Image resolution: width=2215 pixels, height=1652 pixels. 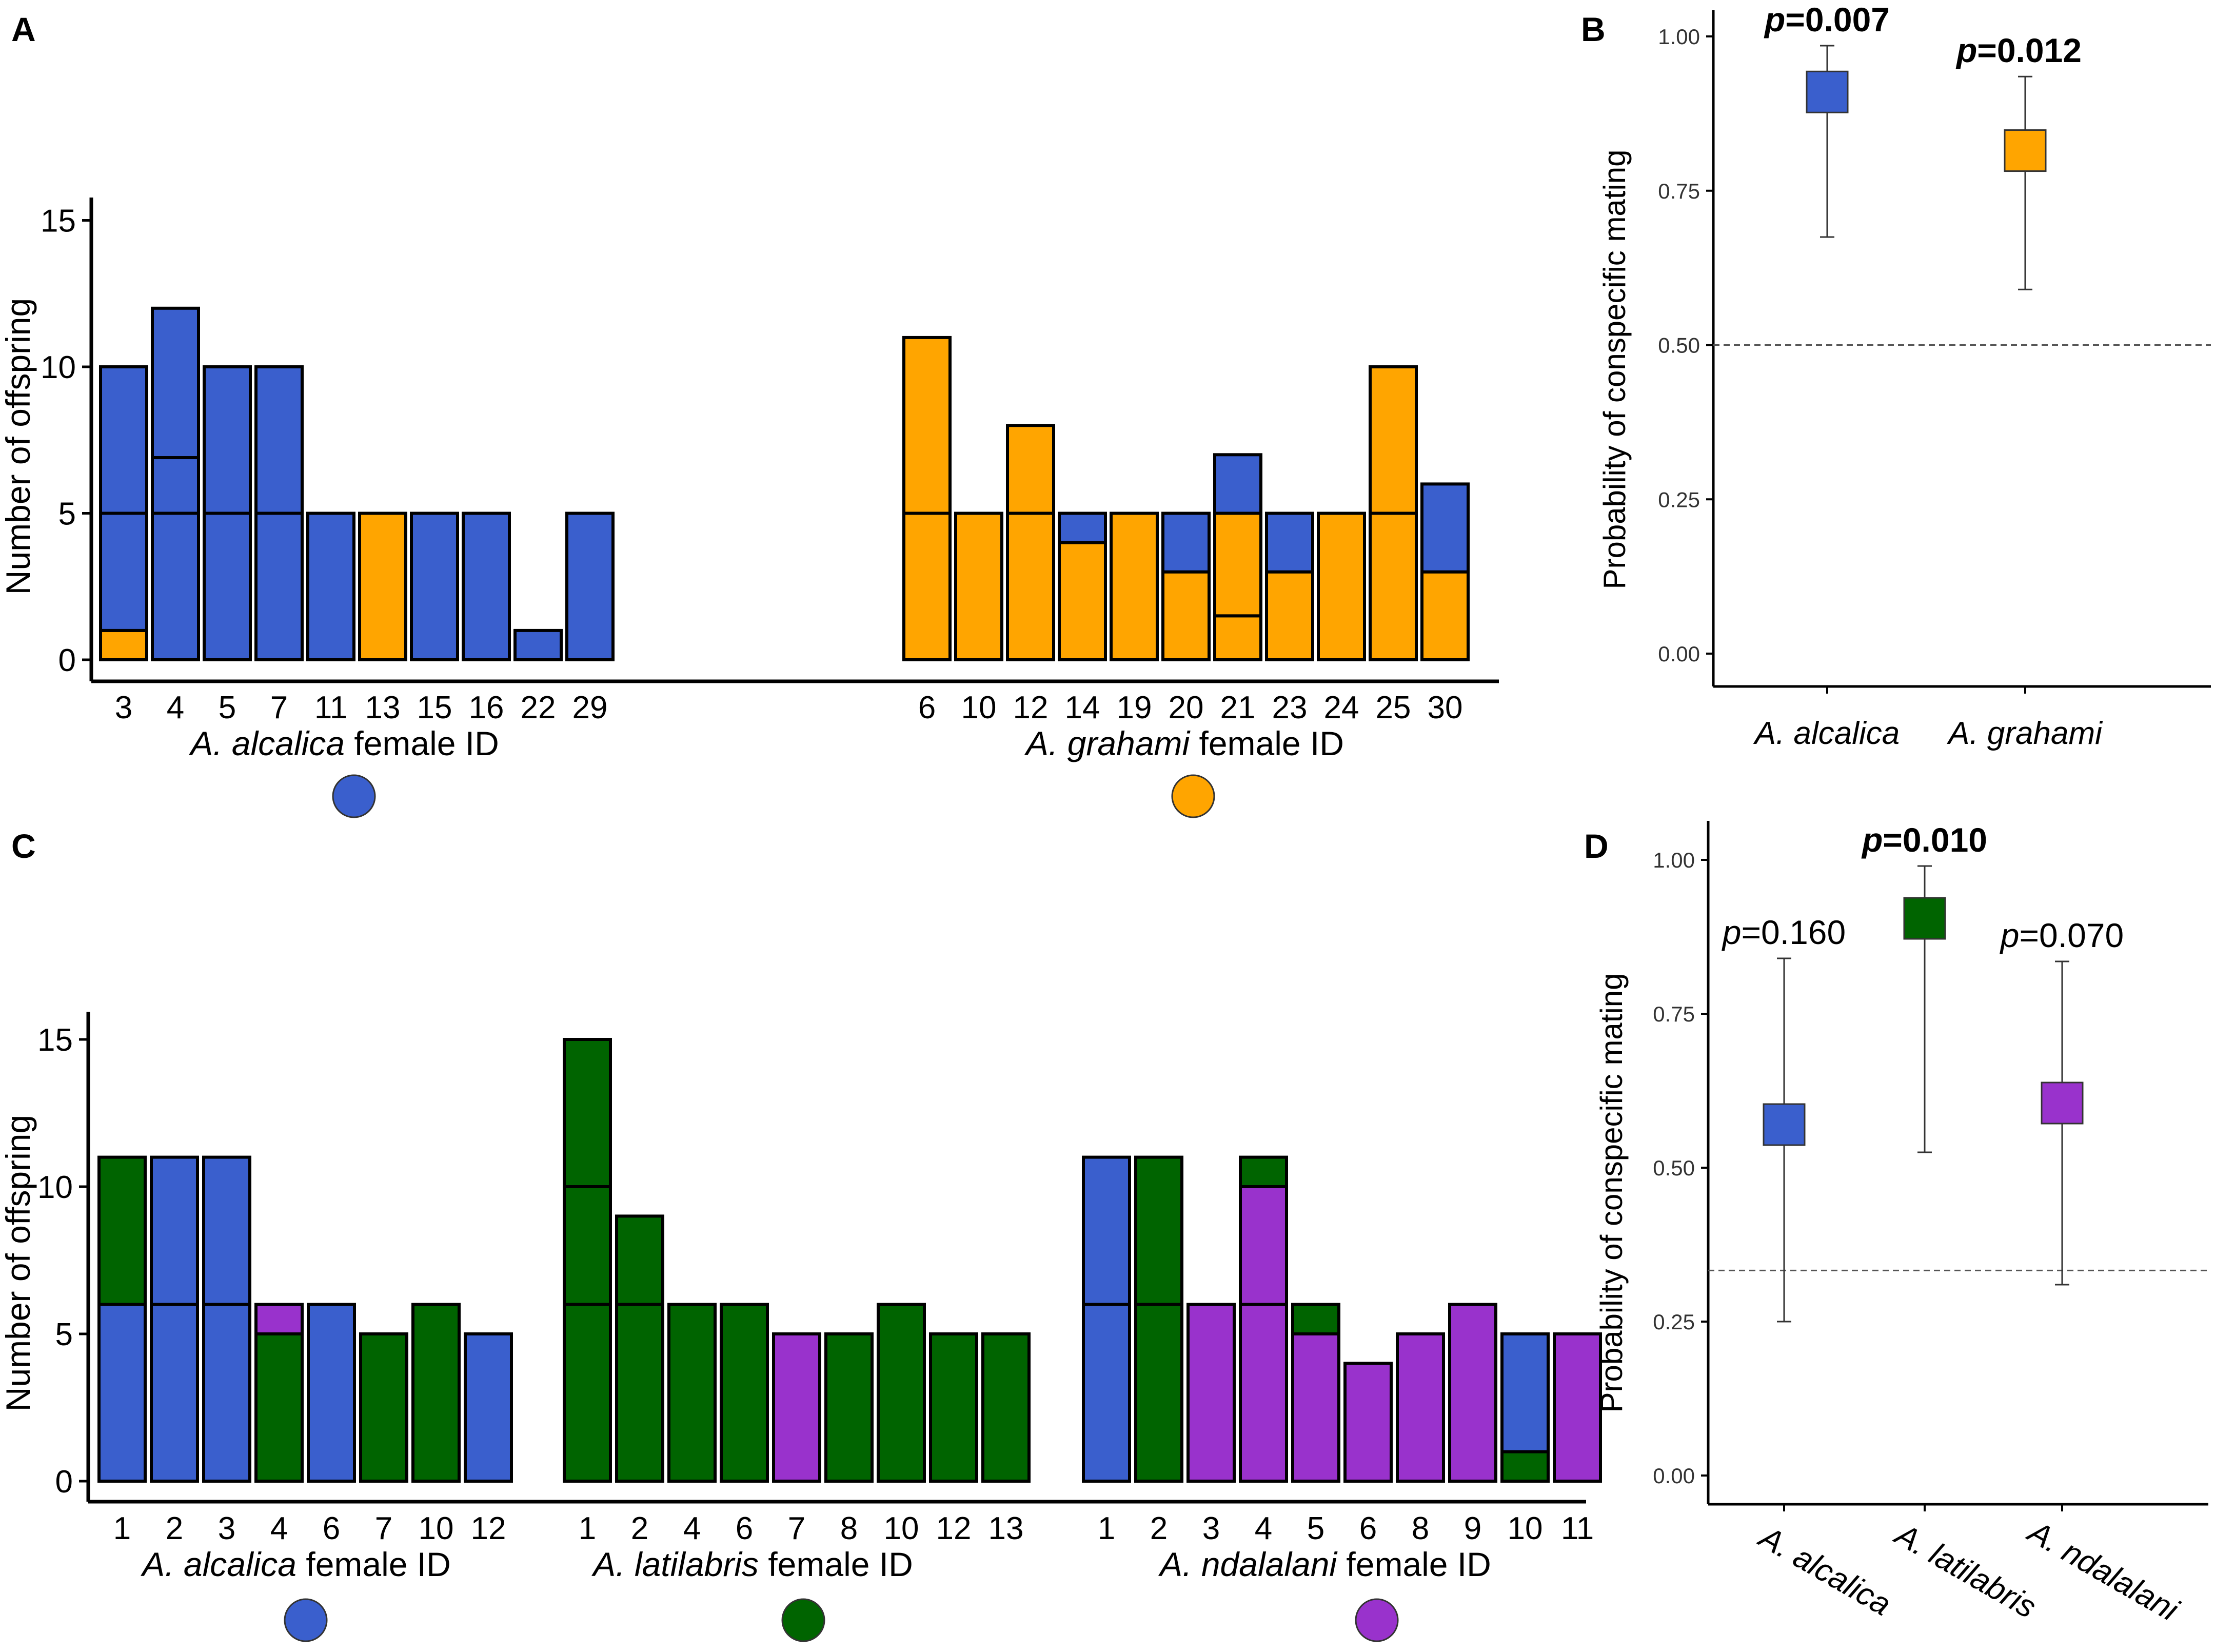 I want to click on x-tick-label: 4, so click(x=279, y=1528).